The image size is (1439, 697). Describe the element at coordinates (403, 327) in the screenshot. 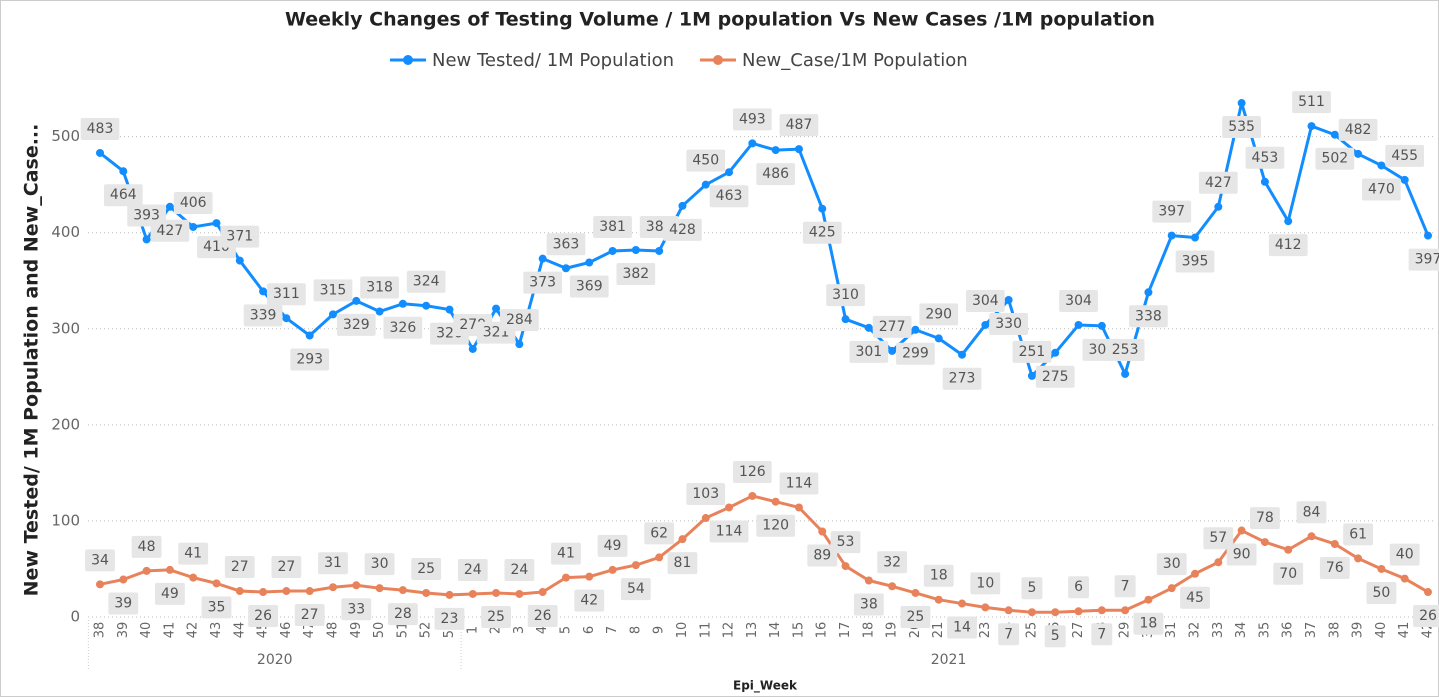

I see `data-label: 326` at that location.